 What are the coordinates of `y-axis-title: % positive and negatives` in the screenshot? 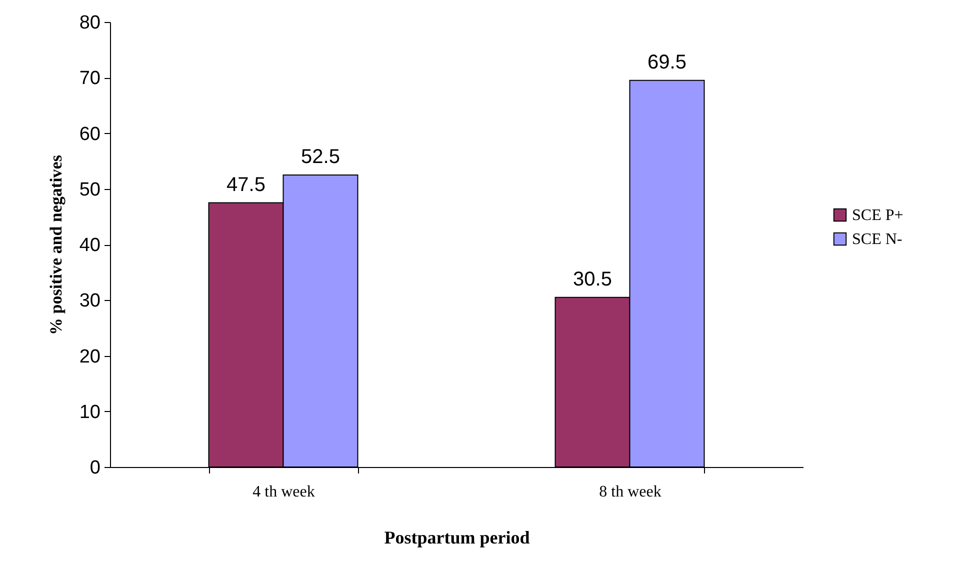 It's located at (56, 244).